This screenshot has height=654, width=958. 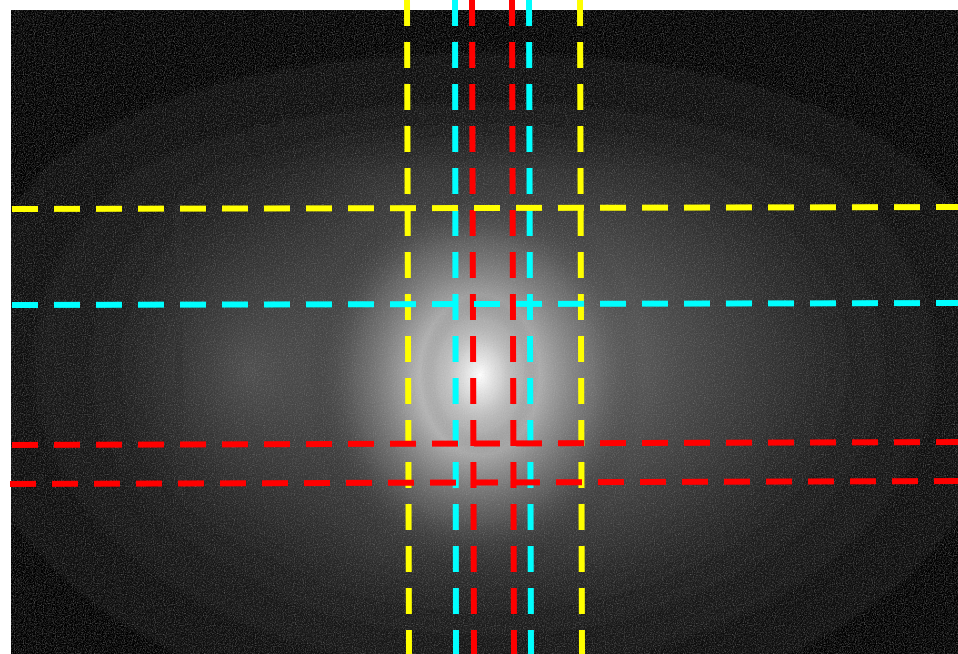 What do you see at coordinates (581, 327) in the screenshot?
I see `vertical-yellow-right-line` at bounding box center [581, 327].